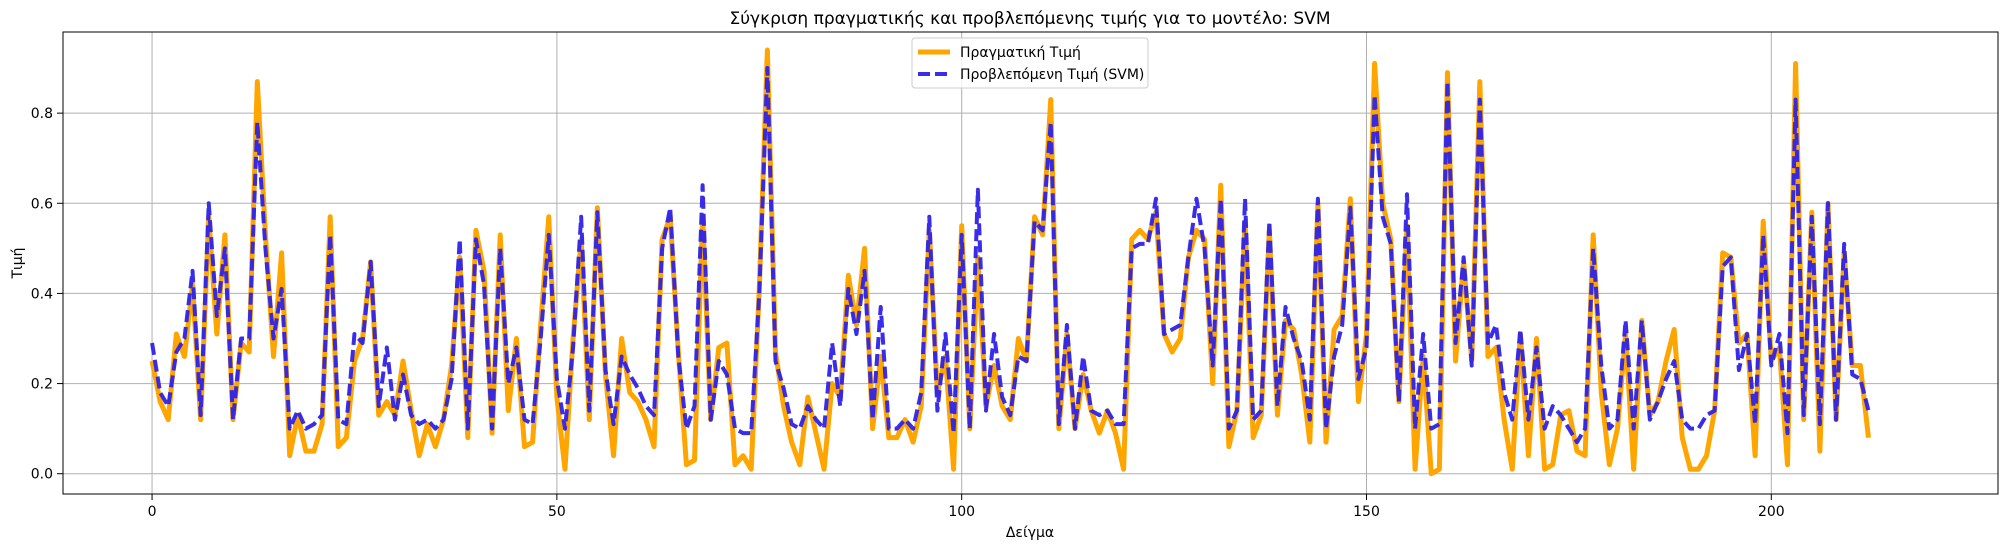  Describe the element at coordinates (1030, 533) in the screenshot. I see `x-axis-label: Δείγμα` at that location.